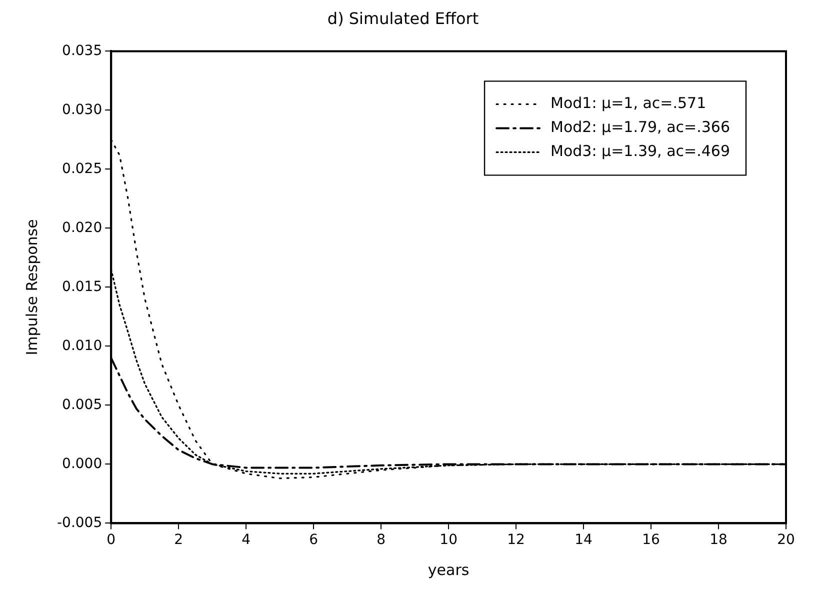 Image resolution: width=826 pixels, height=594 pixels. I want to click on y-axis-title: Impulse Response, so click(31, 287).